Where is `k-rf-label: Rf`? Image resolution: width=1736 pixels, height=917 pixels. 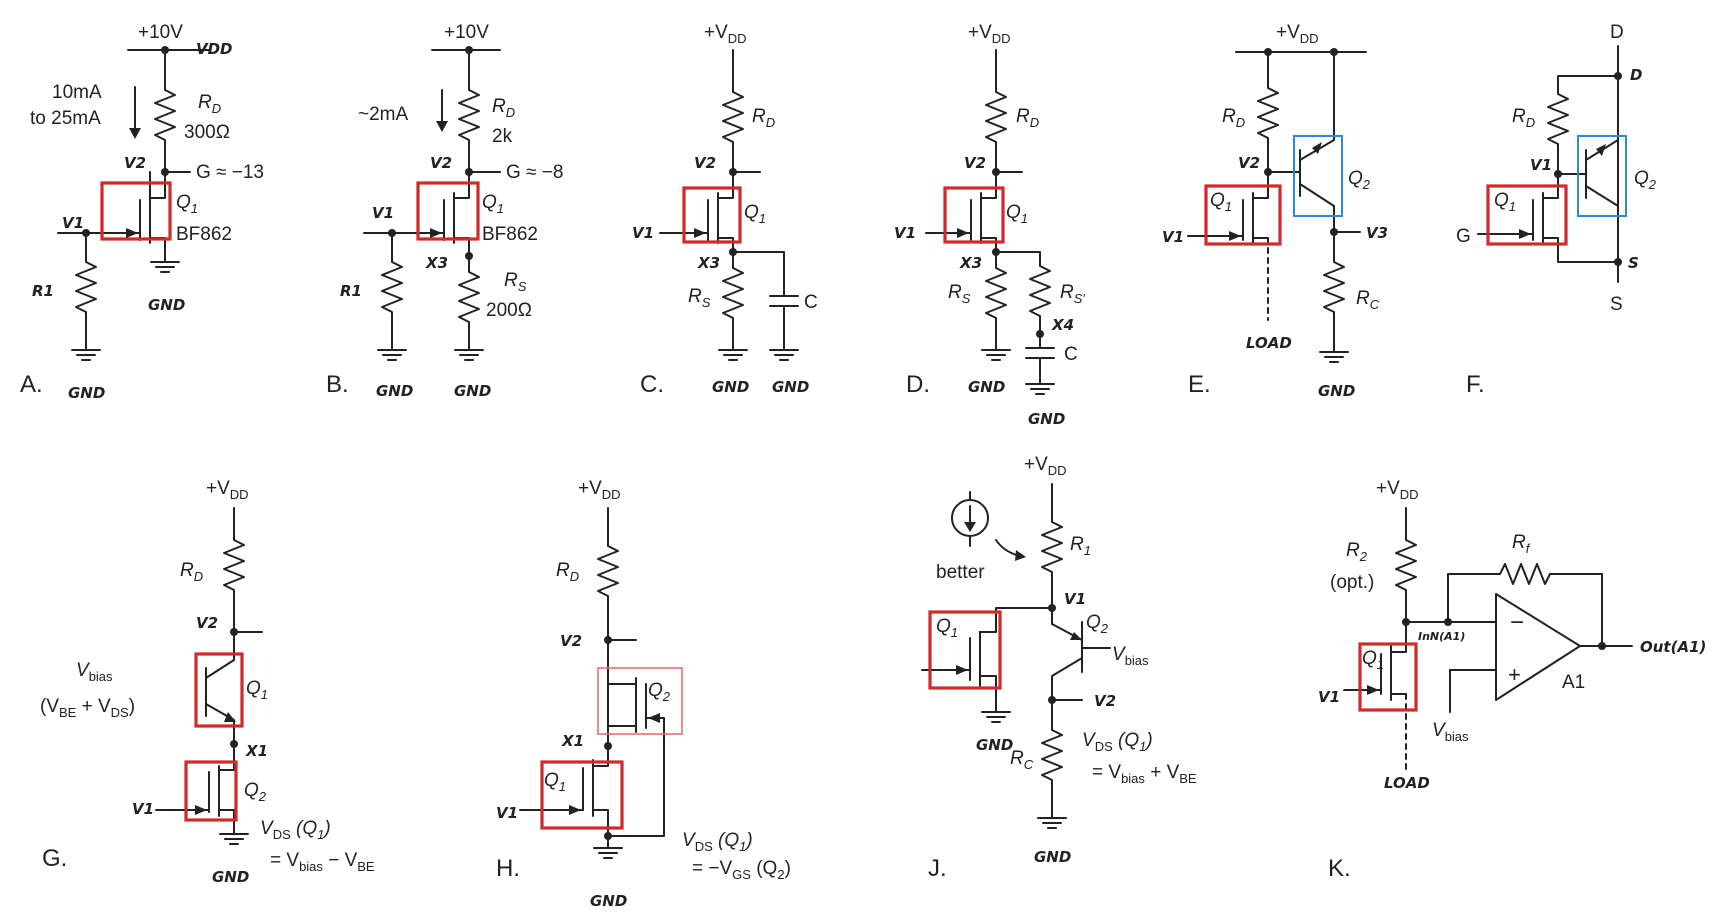 k-rf-label: Rf is located at coordinates (1521, 544).